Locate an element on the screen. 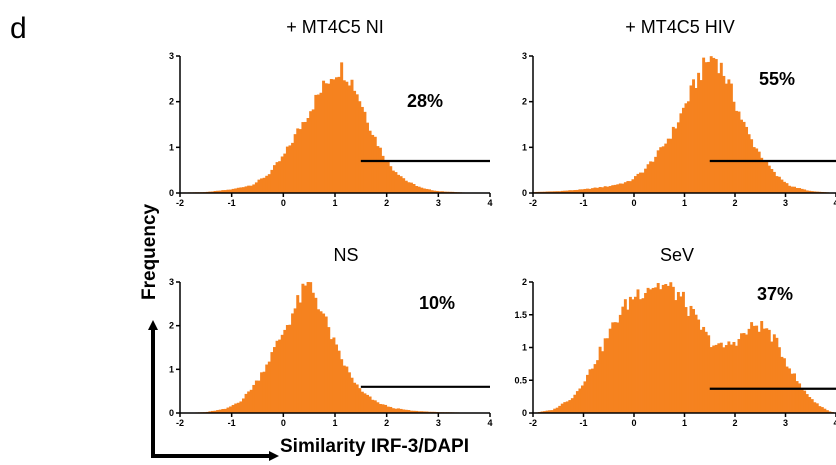  x-tick-label: 0 is located at coordinates (283, 423).